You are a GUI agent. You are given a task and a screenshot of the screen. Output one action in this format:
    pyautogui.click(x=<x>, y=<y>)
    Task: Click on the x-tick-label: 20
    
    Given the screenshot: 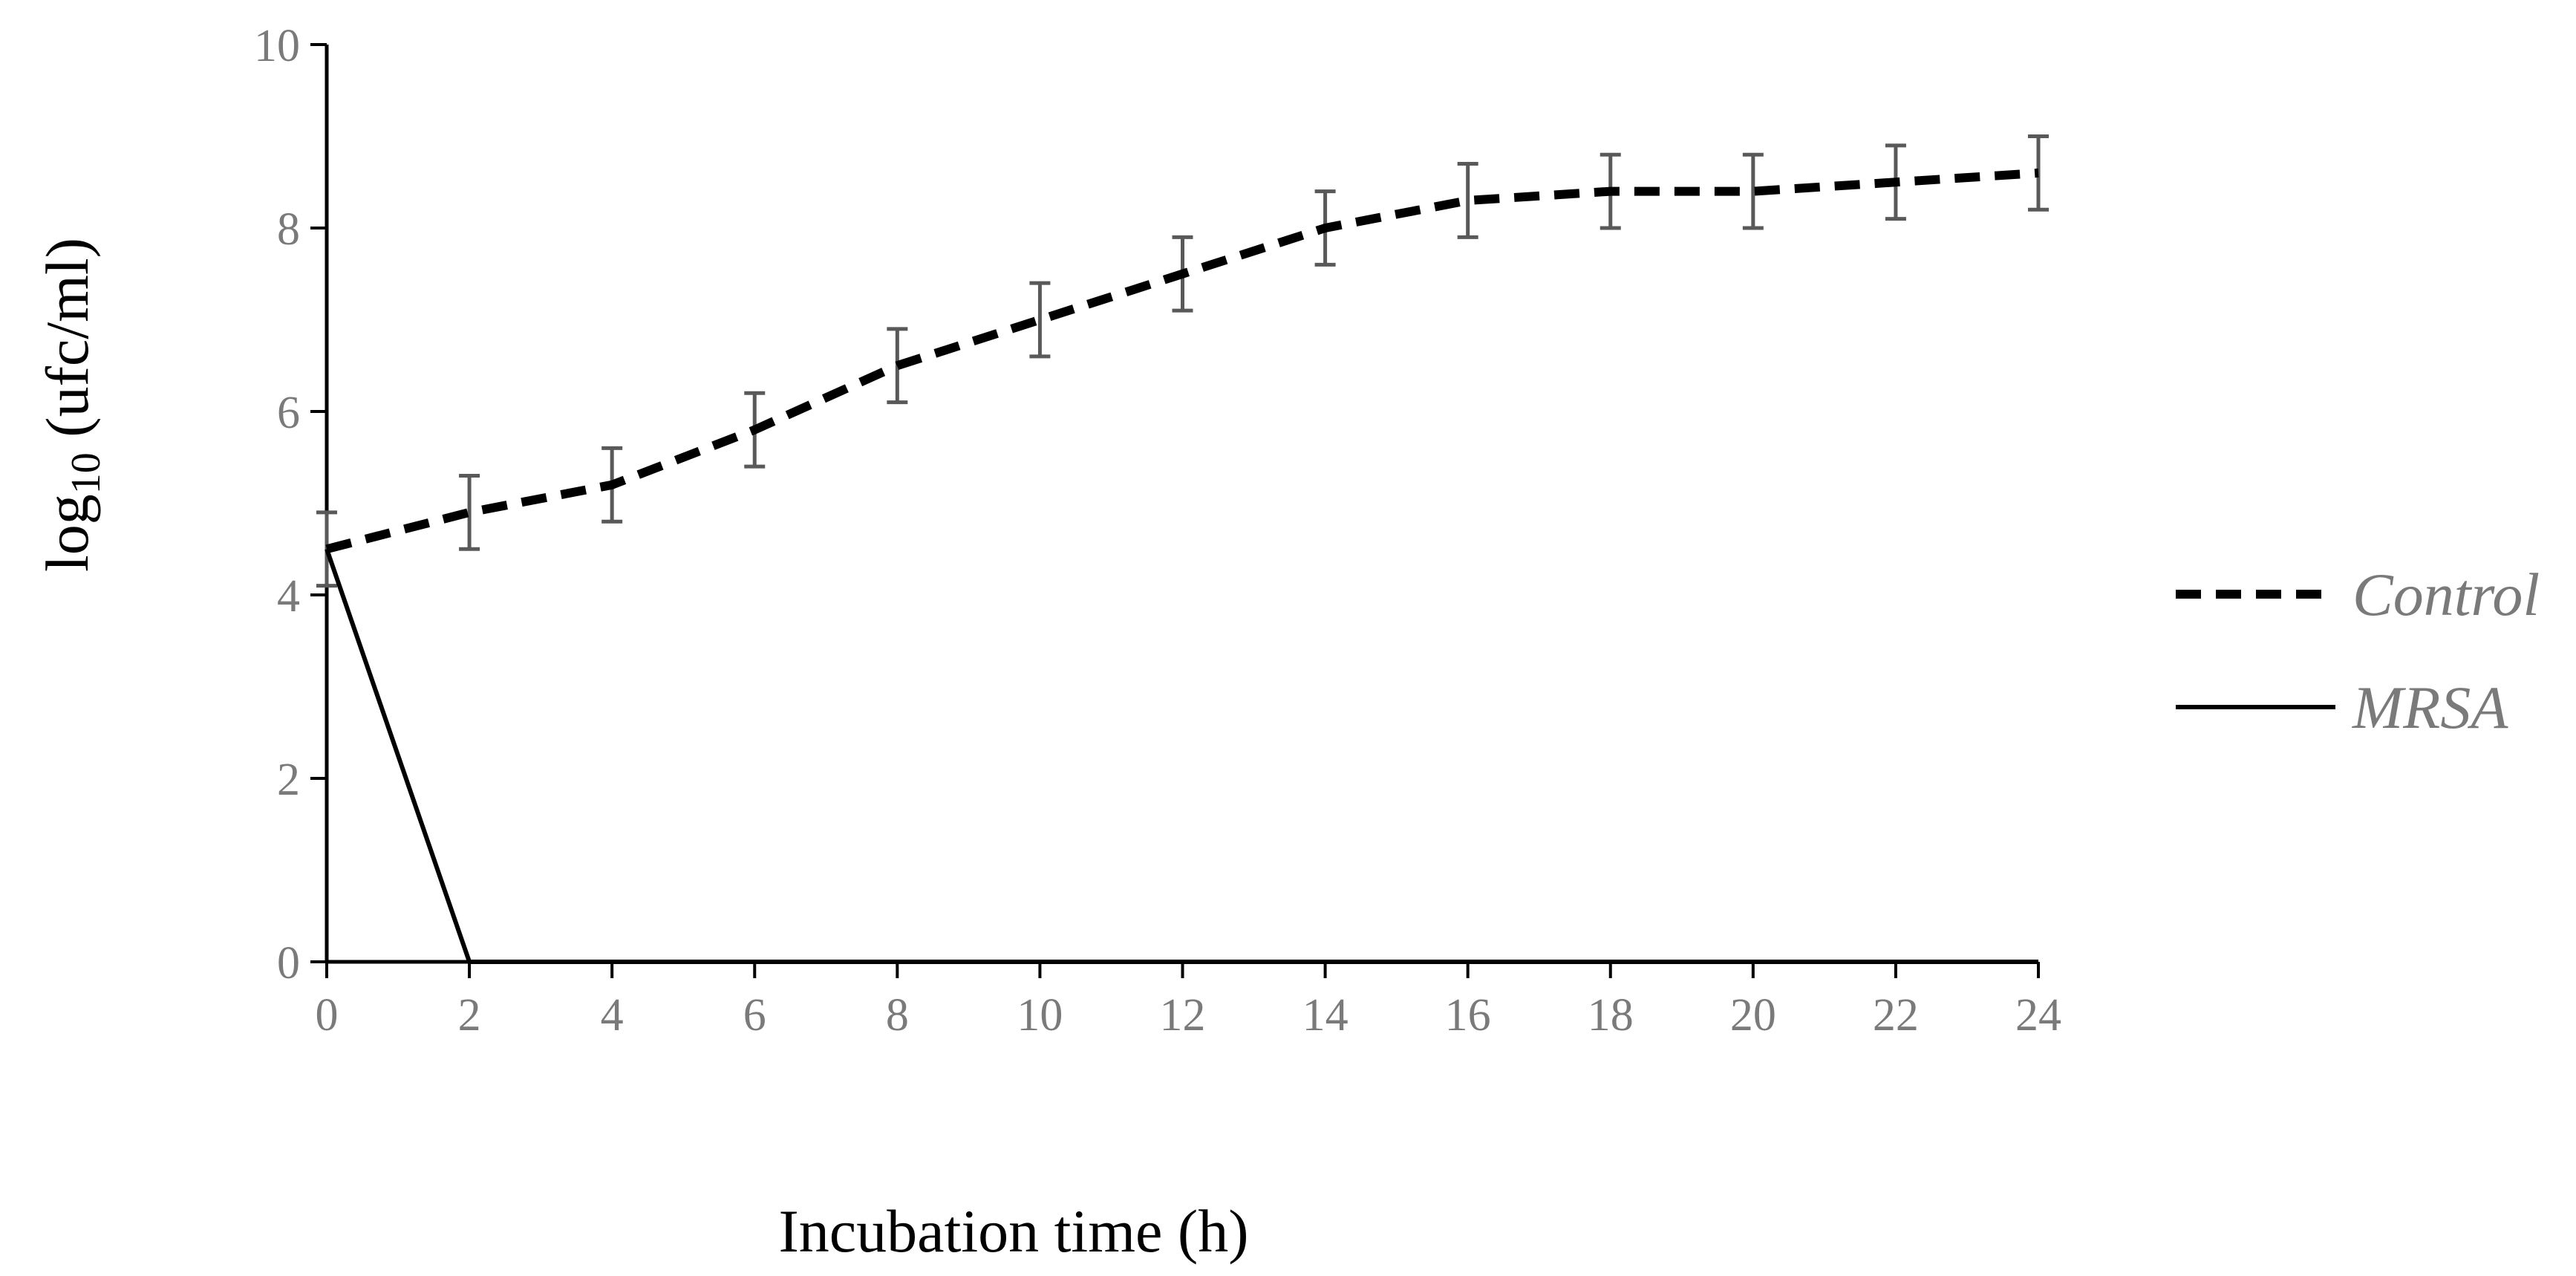 What is the action you would take?
    pyautogui.click(x=1753, y=1016)
    